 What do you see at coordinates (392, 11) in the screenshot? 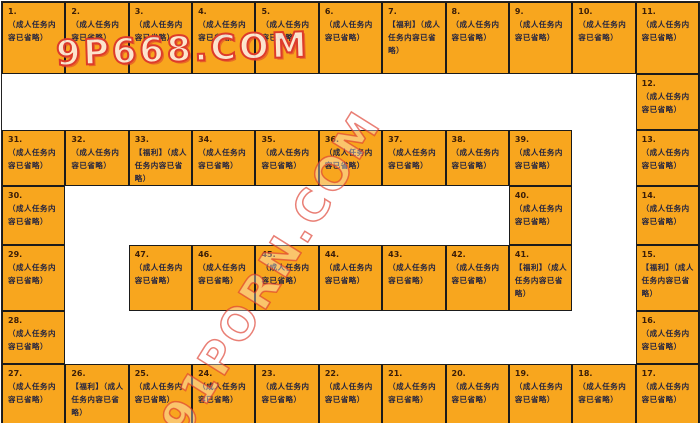
I see `cell-number: 7.` at bounding box center [392, 11].